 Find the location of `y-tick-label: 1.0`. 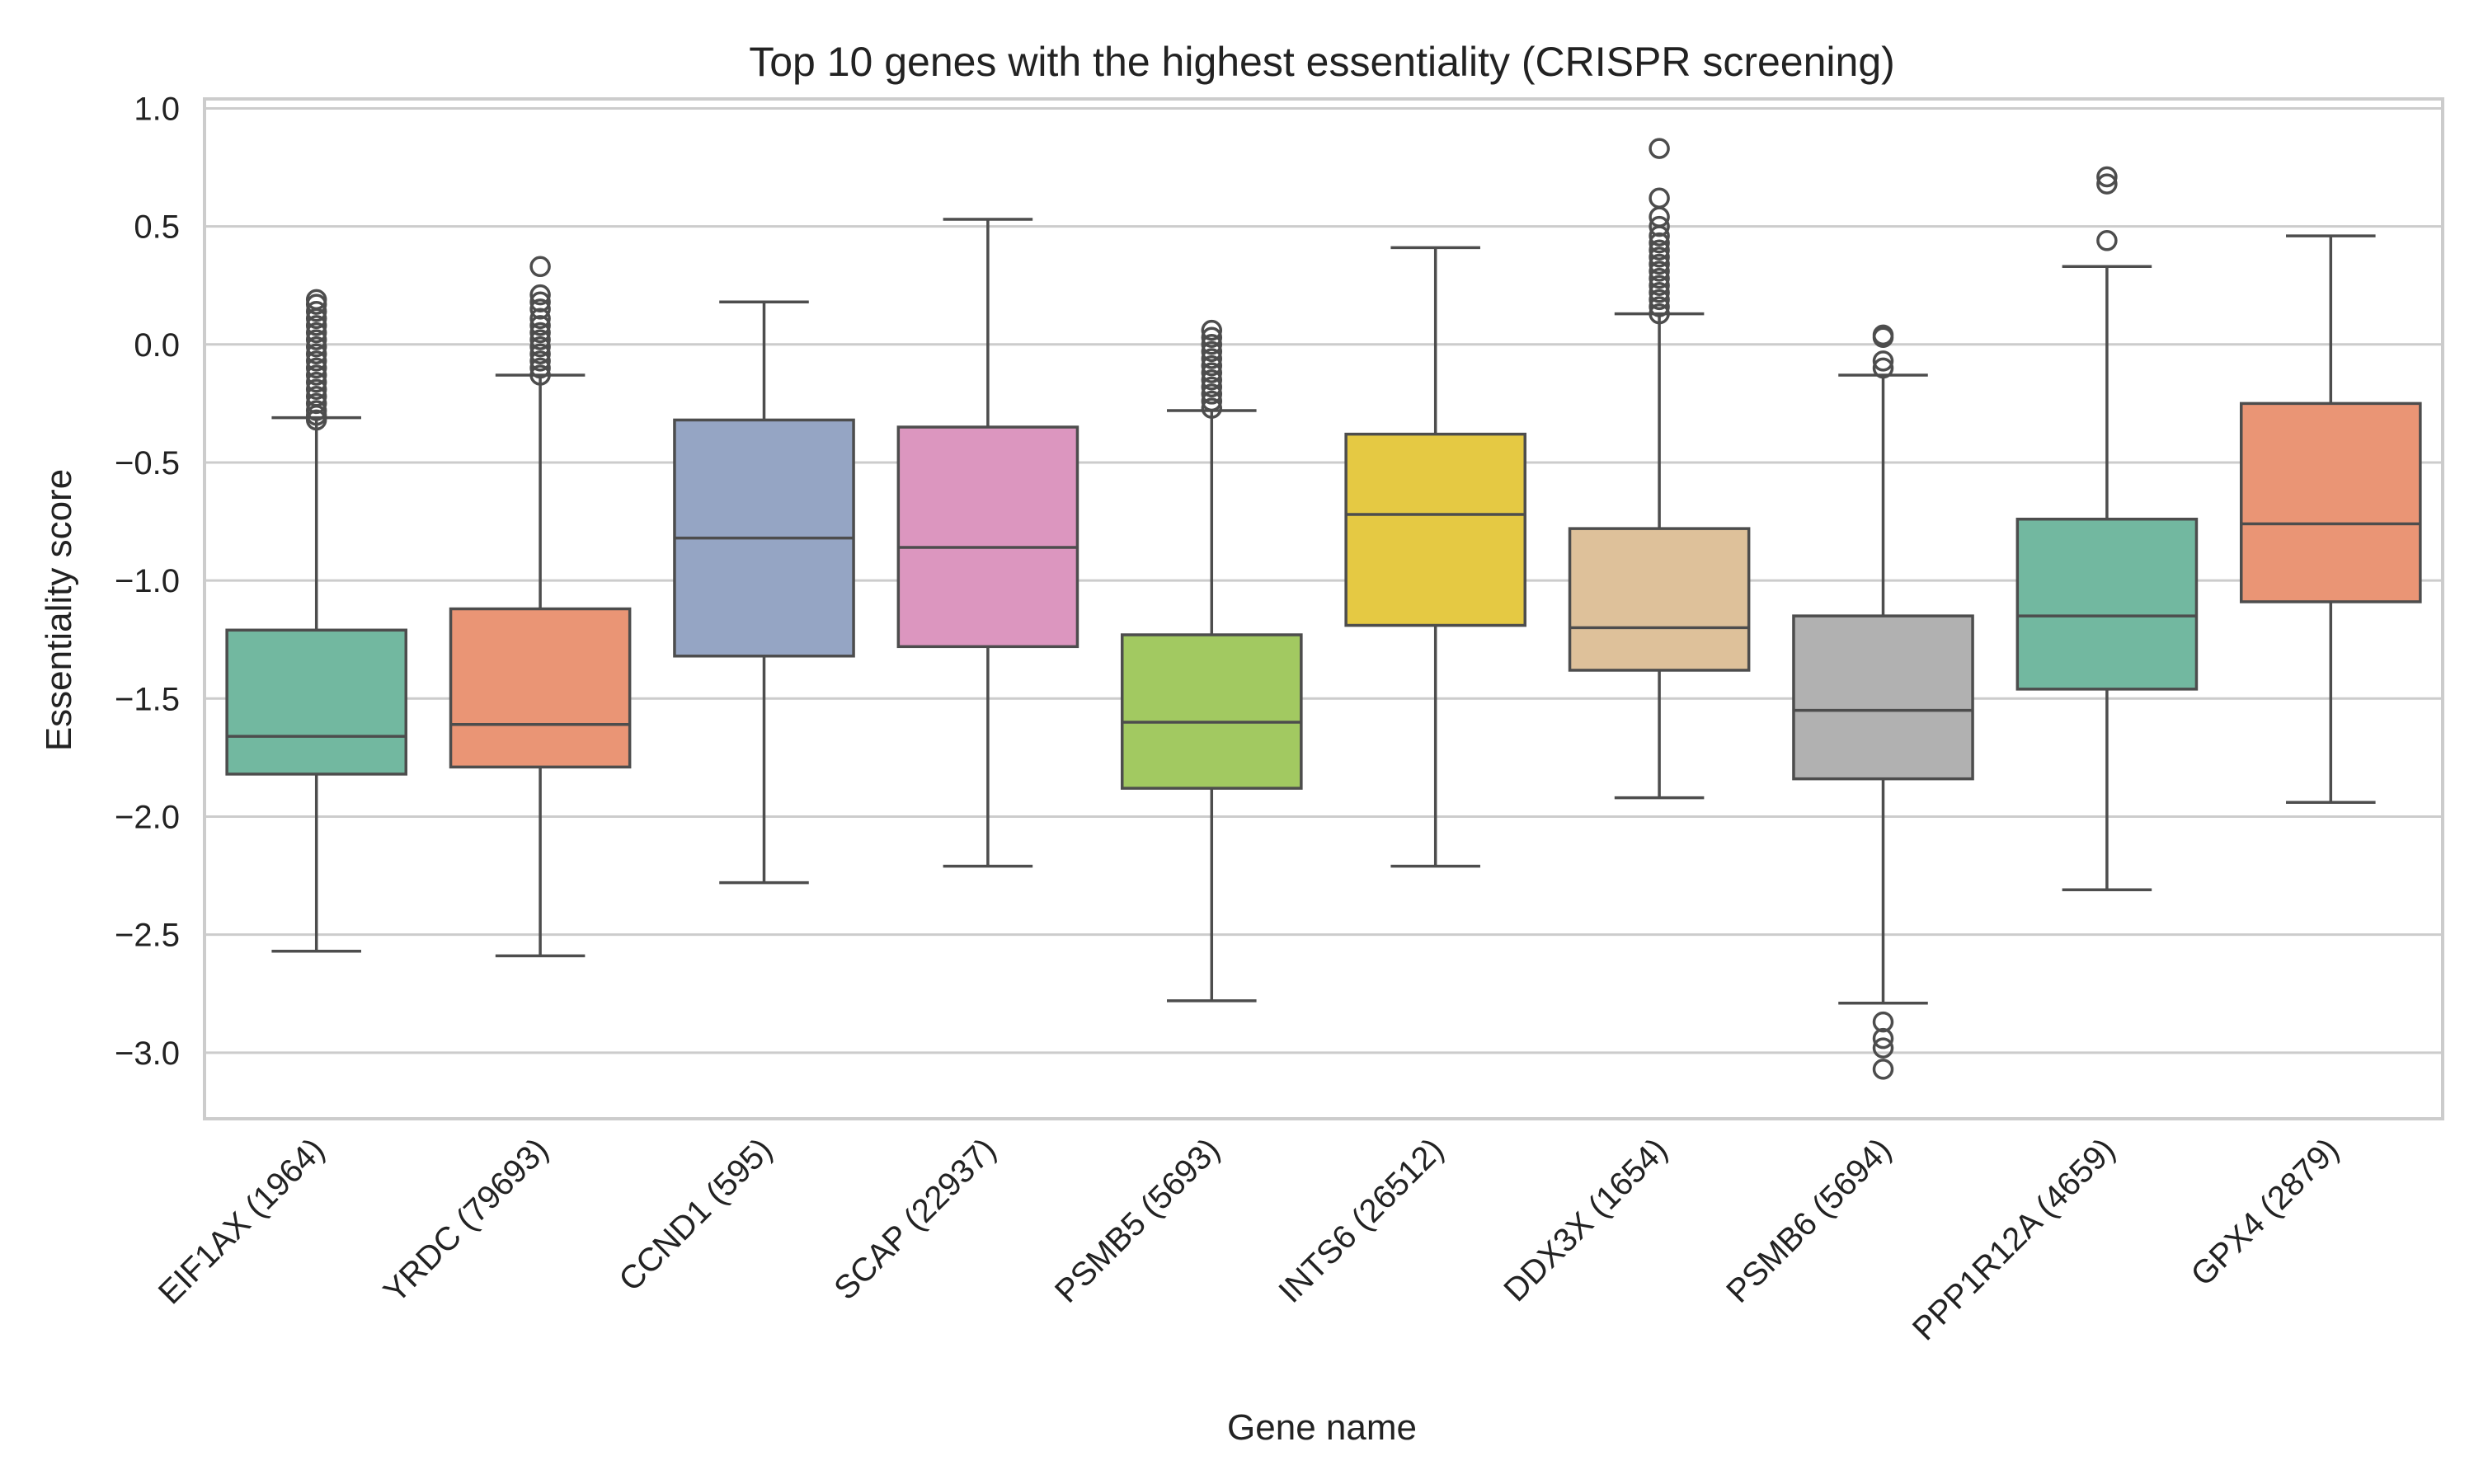

y-tick-label: 1.0 is located at coordinates (157, 109).